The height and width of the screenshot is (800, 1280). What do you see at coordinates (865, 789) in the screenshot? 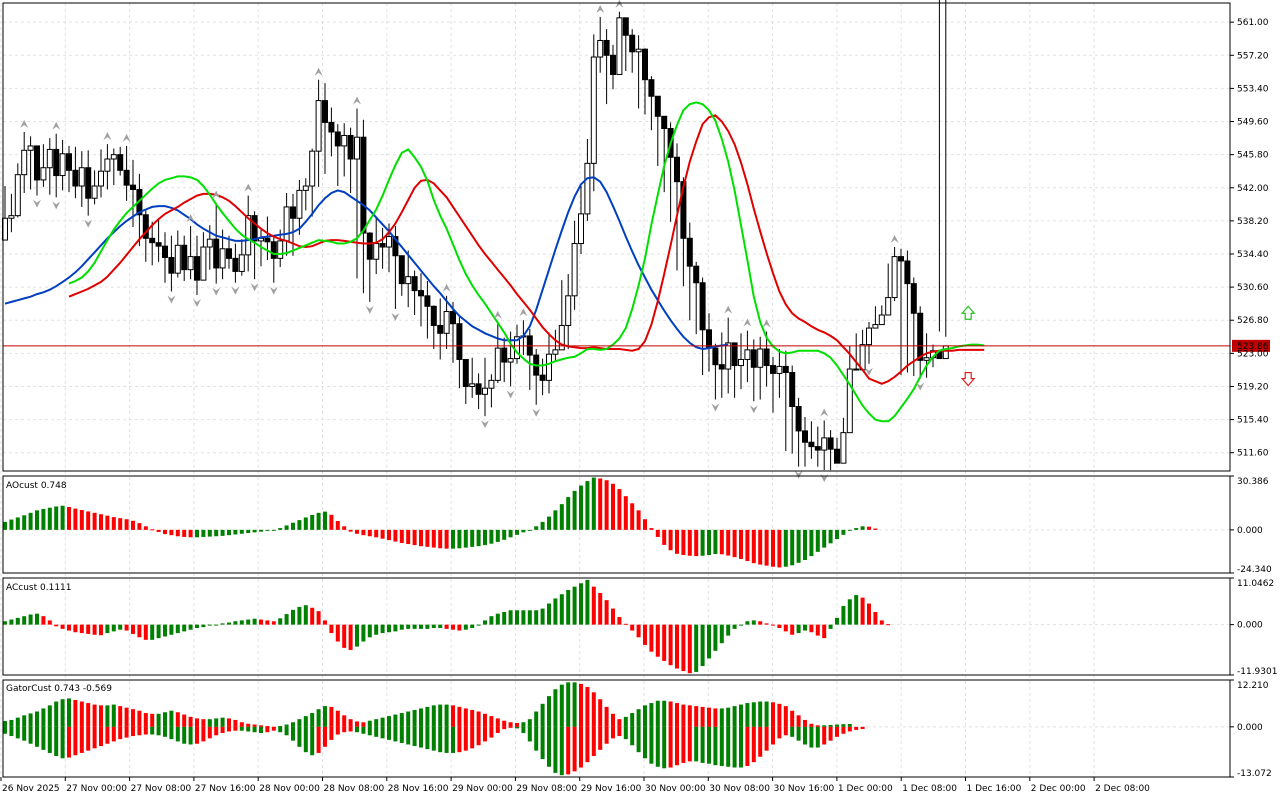
I see `time-tick-label: 1 Dec 00:00` at bounding box center [865, 789].